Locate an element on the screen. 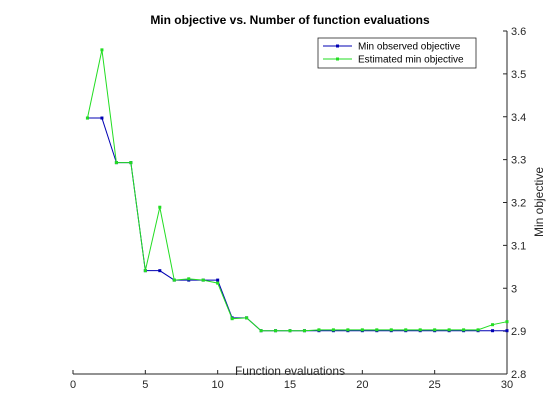  y-tick-label: 3.1 is located at coordinates (518, 246).